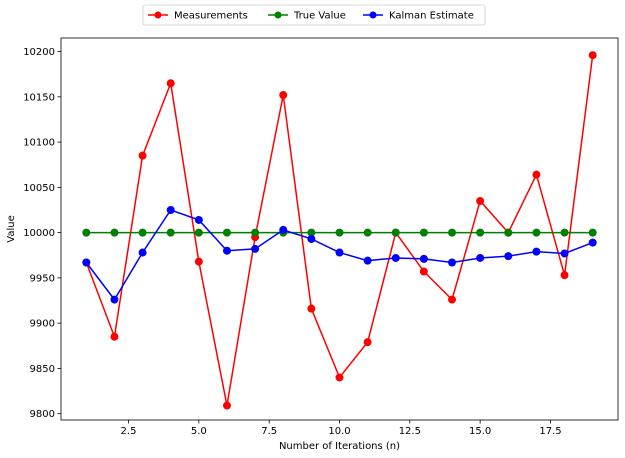  What do you see at coordinates (211, 16) in the screenshot?
I see `legend-label: Measurements` at bounding box center [211, 16].